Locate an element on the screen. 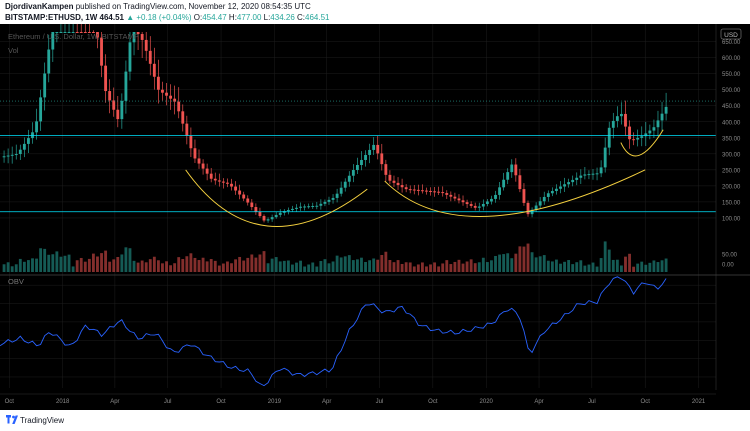 This screenshot has height=431, width=750. tradingview-logo-icon is located at coordinates (12, 419).